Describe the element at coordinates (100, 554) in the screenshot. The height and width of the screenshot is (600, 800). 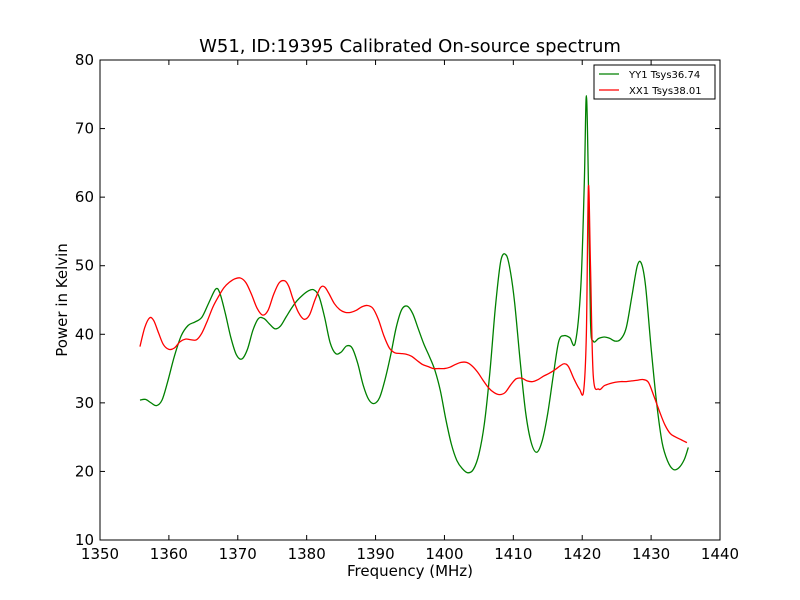
I see `x-tick-label: 1350` at that location.